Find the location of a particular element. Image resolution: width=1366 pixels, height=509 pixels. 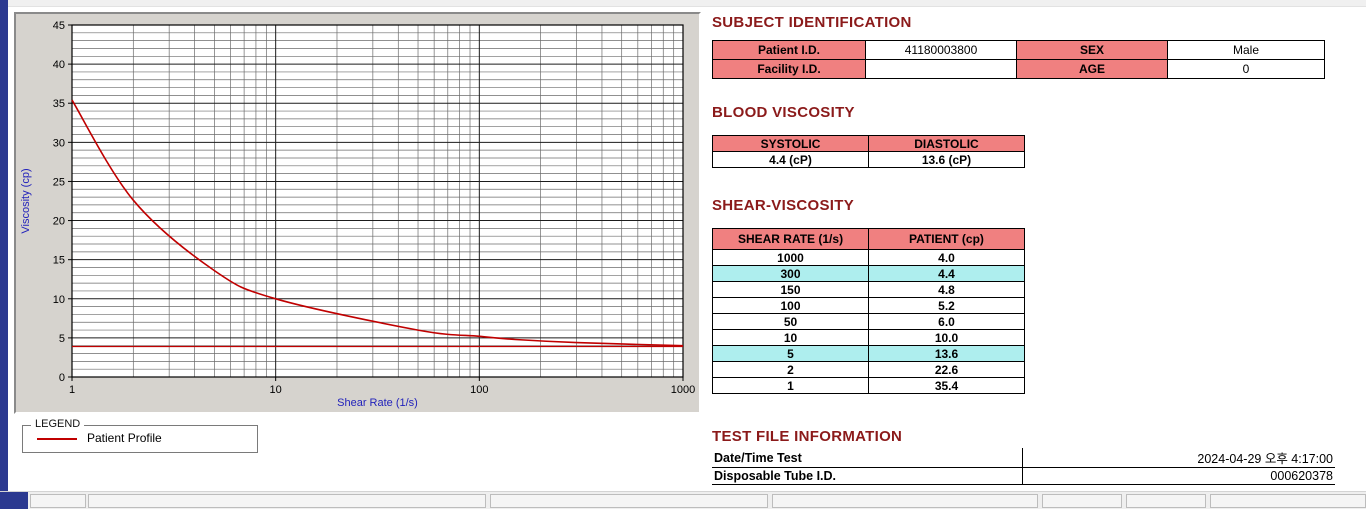

patient-value-cell: 22.6 is located at coordinates (946, 369).